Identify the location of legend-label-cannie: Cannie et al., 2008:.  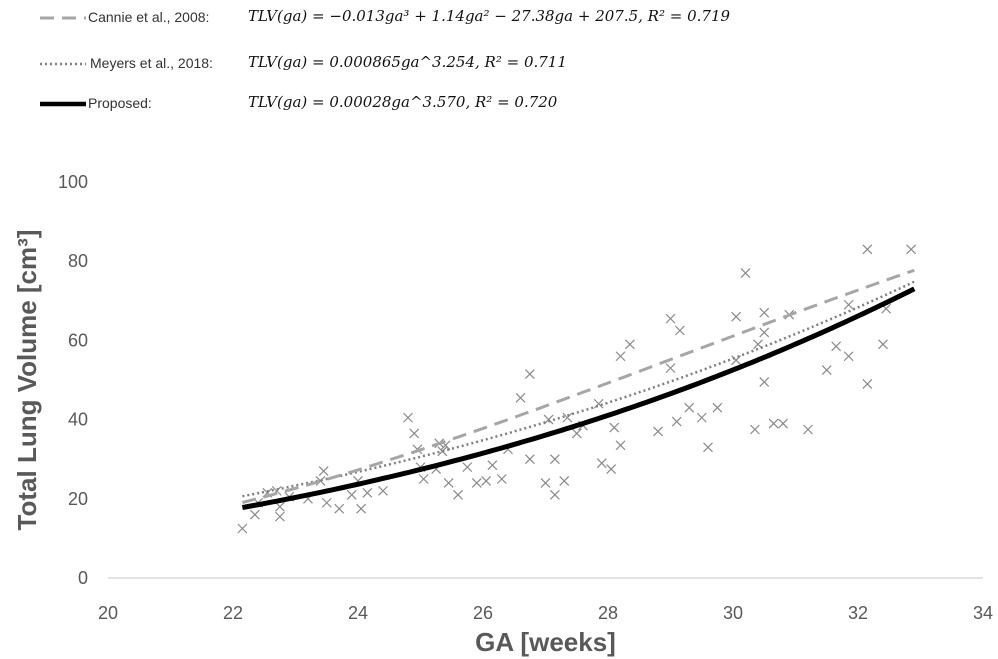
(149, 17).